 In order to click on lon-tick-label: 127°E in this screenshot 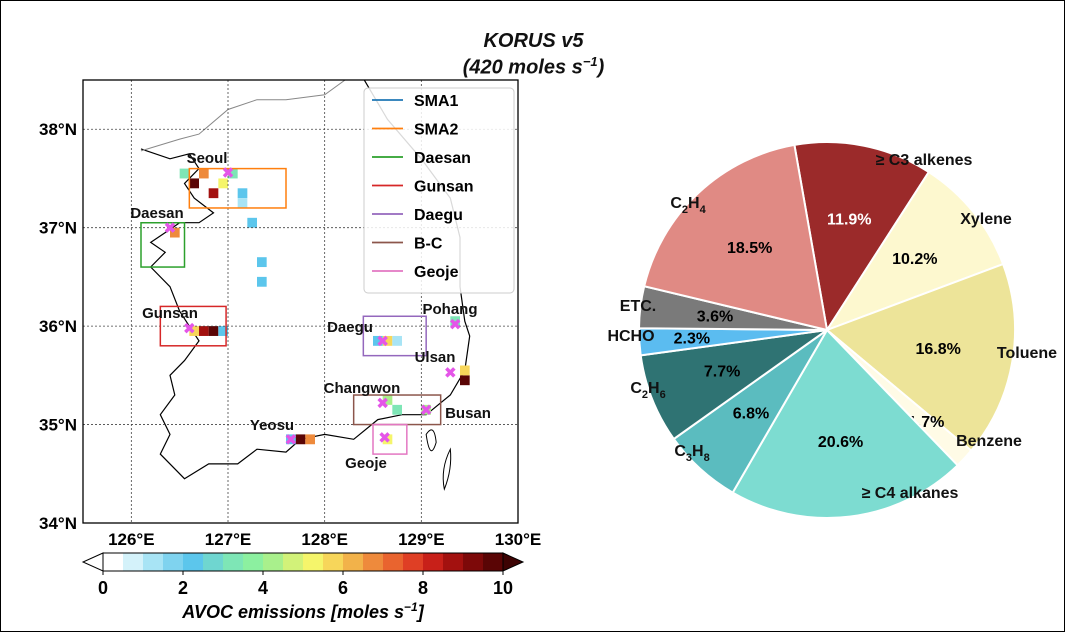, I will do `click(228, 539)`.